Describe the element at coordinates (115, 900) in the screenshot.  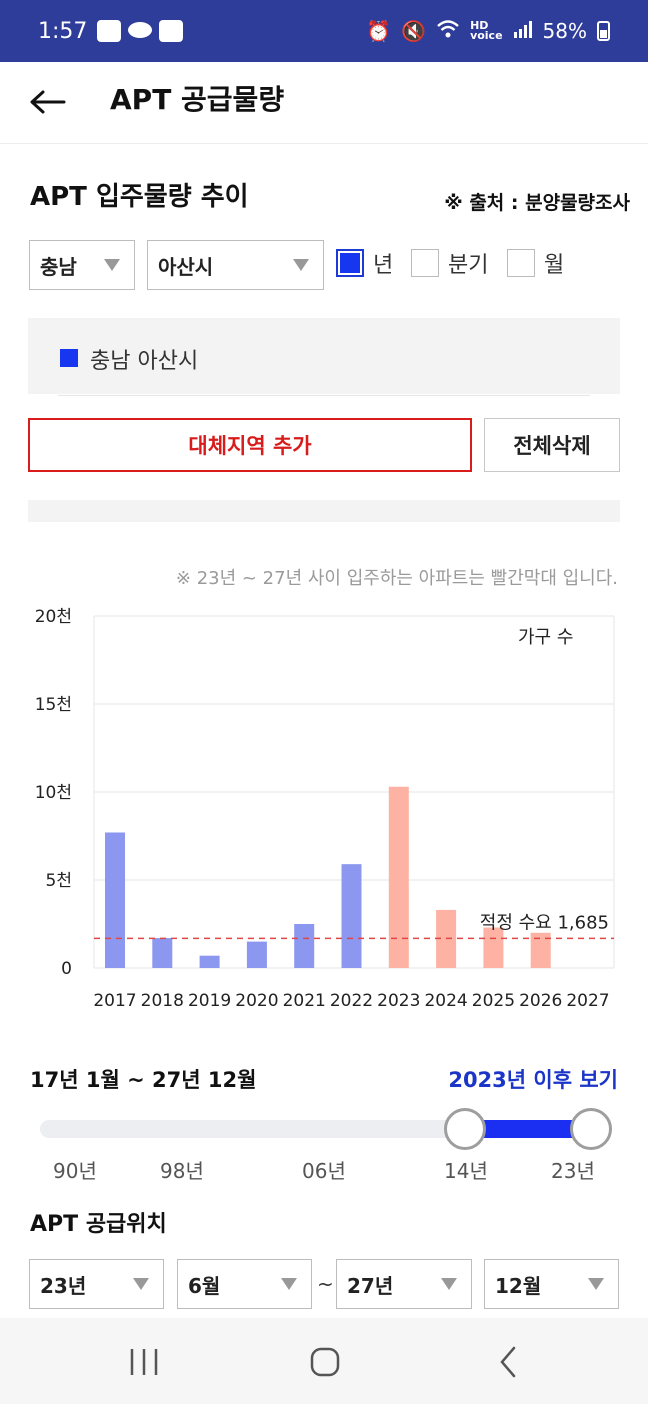
I see `bar-2017` at that location.